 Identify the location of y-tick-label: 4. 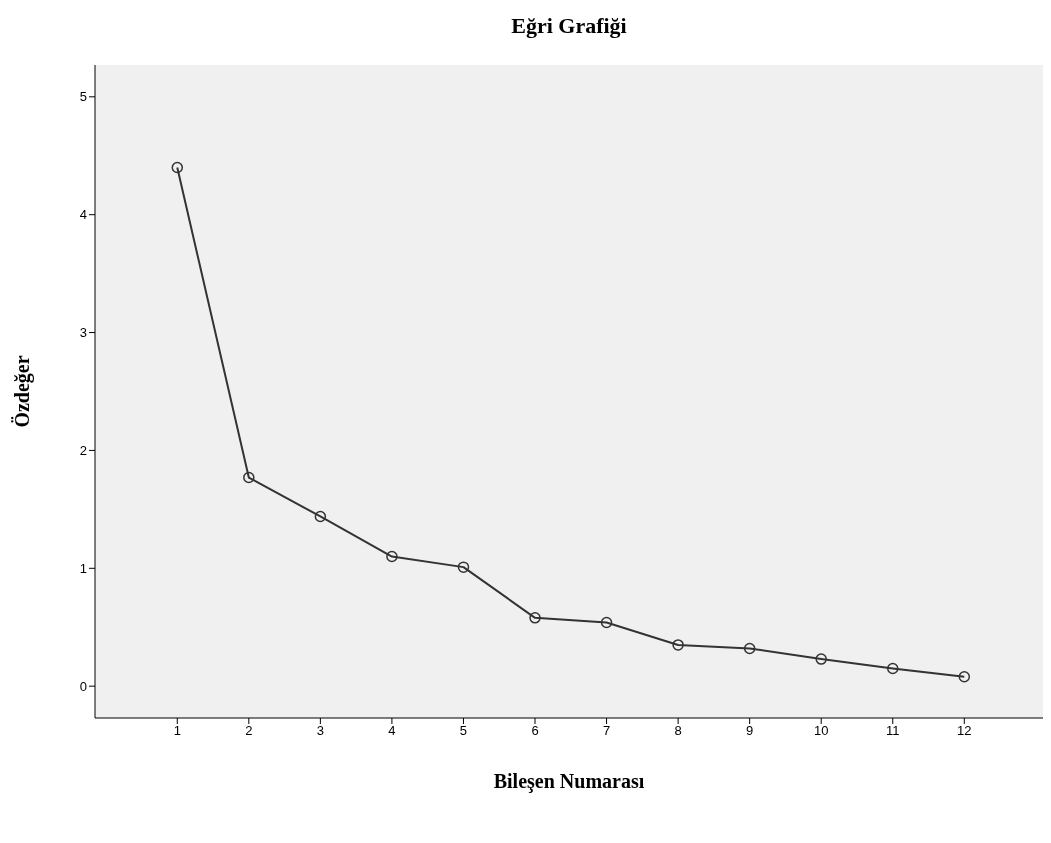
(83, 215).